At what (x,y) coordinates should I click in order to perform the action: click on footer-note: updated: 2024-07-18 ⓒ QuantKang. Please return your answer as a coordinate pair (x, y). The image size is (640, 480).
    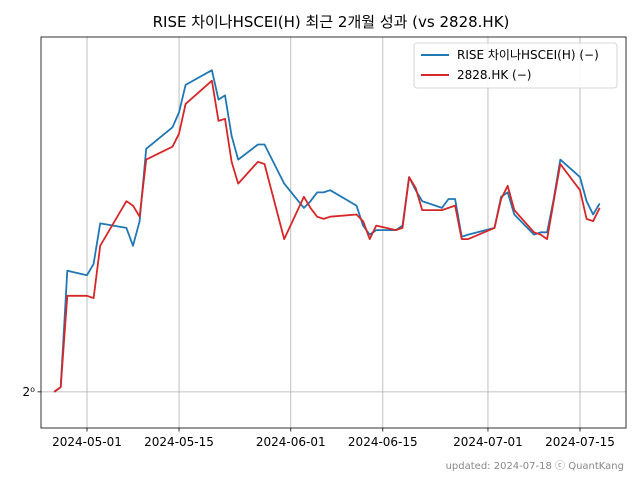
    Looking at the image, I should click on (535, 466).